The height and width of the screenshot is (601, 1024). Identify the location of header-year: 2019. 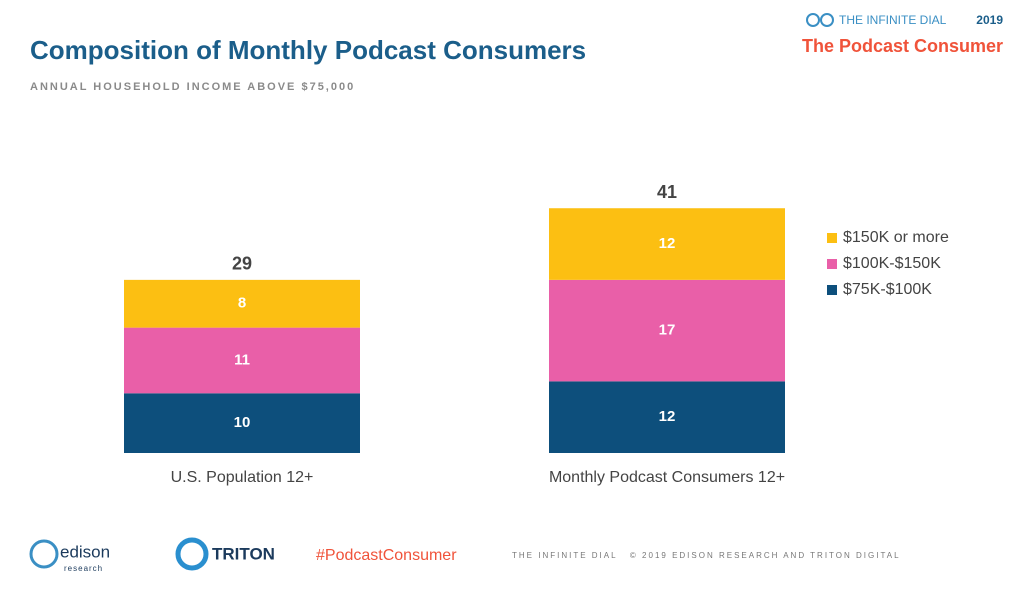
(989, 20).